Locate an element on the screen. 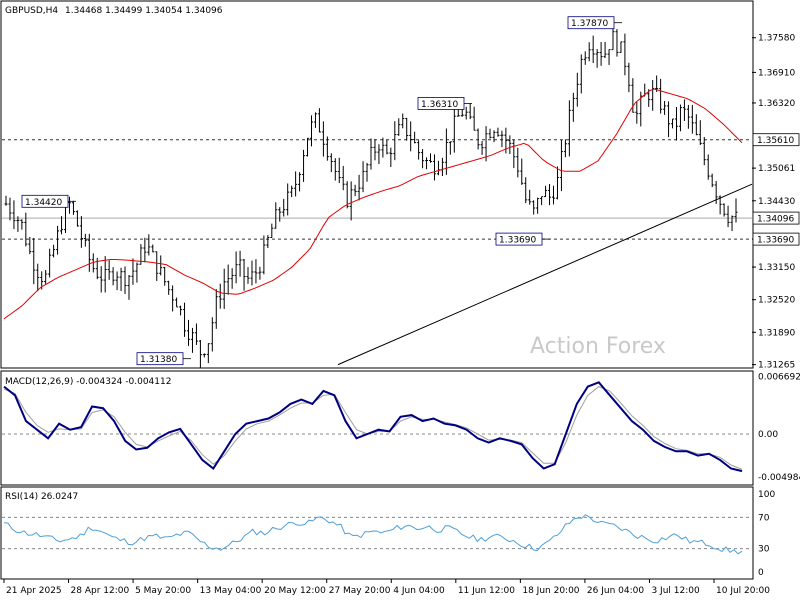 The image size is (800, 600). rsi-y-axis: 100 70 30 0 is located at coordinates (388, 534).